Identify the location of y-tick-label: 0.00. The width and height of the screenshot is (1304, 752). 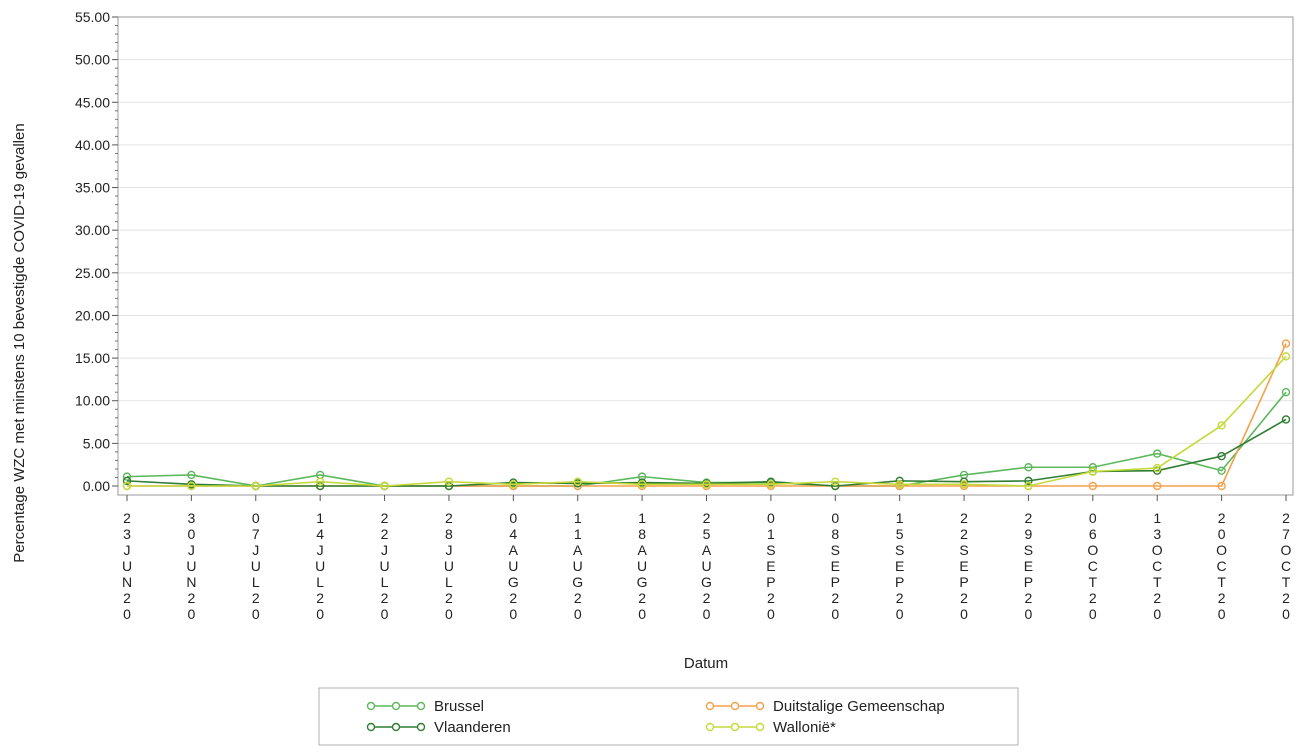
(96, 486).